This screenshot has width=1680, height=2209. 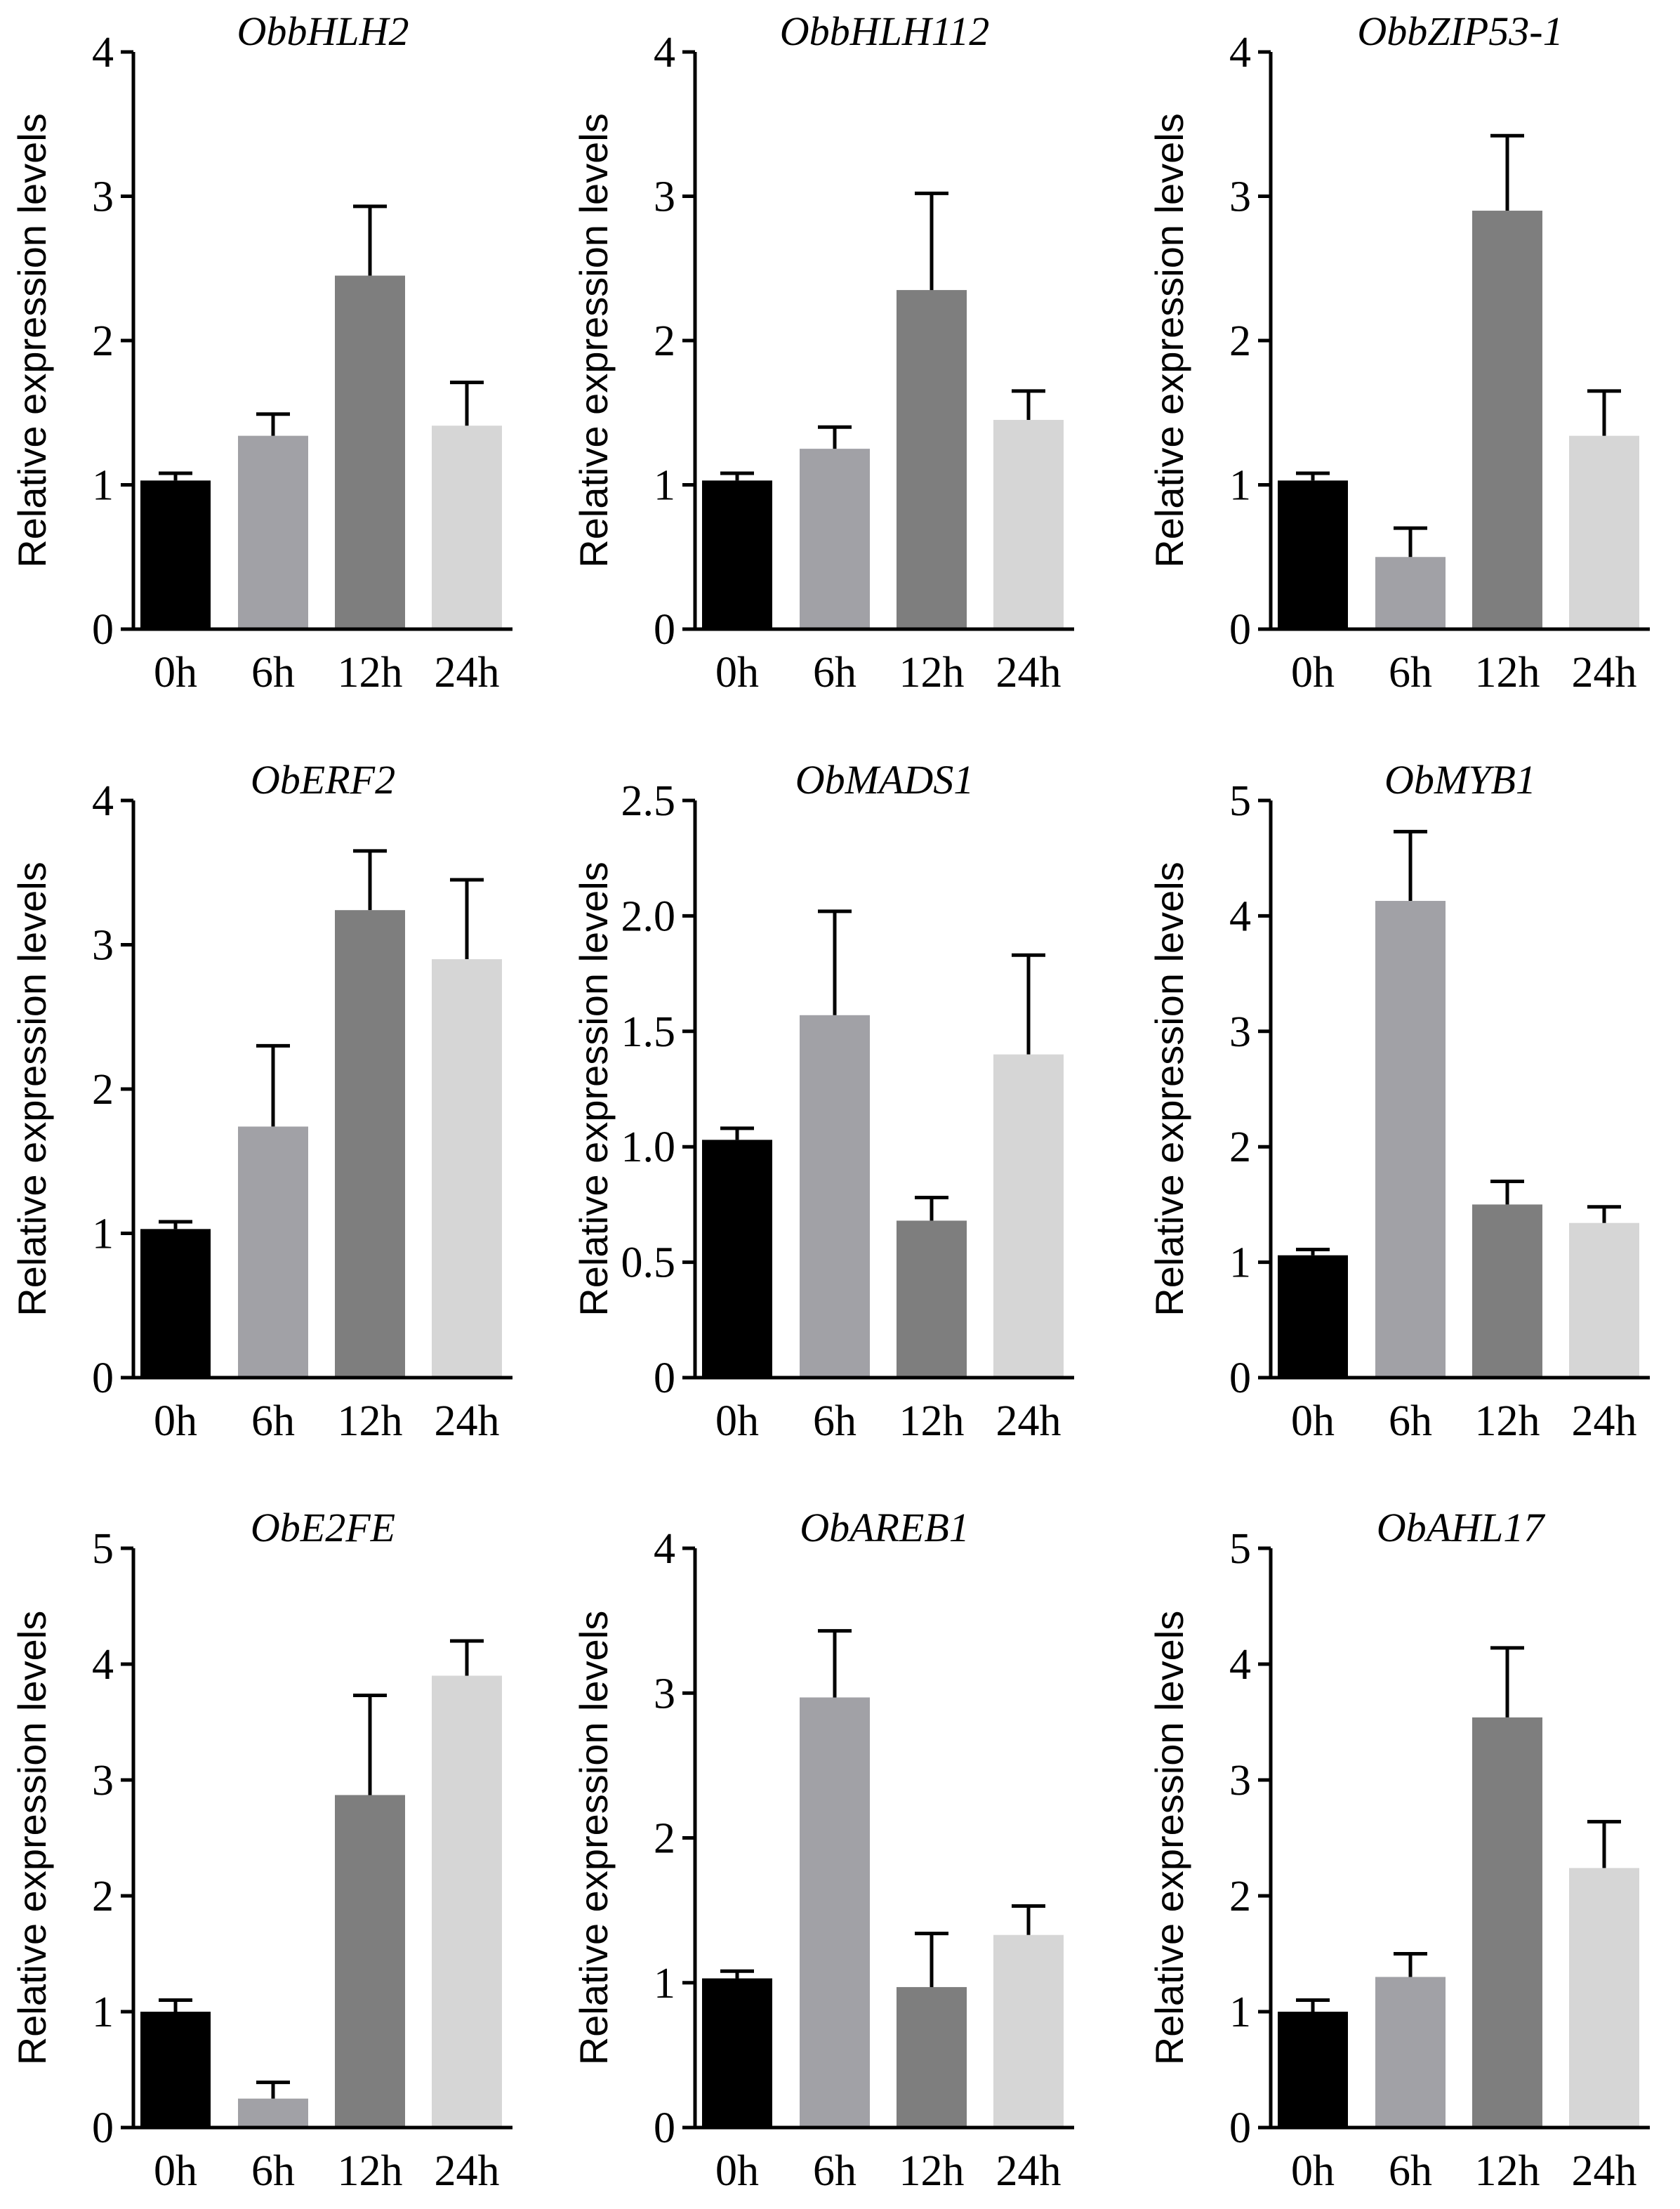 What do you see at coordinates (323, 780) in the screenshot?
I see `chart-title: ObERF2` at bounding box center [323, 780].